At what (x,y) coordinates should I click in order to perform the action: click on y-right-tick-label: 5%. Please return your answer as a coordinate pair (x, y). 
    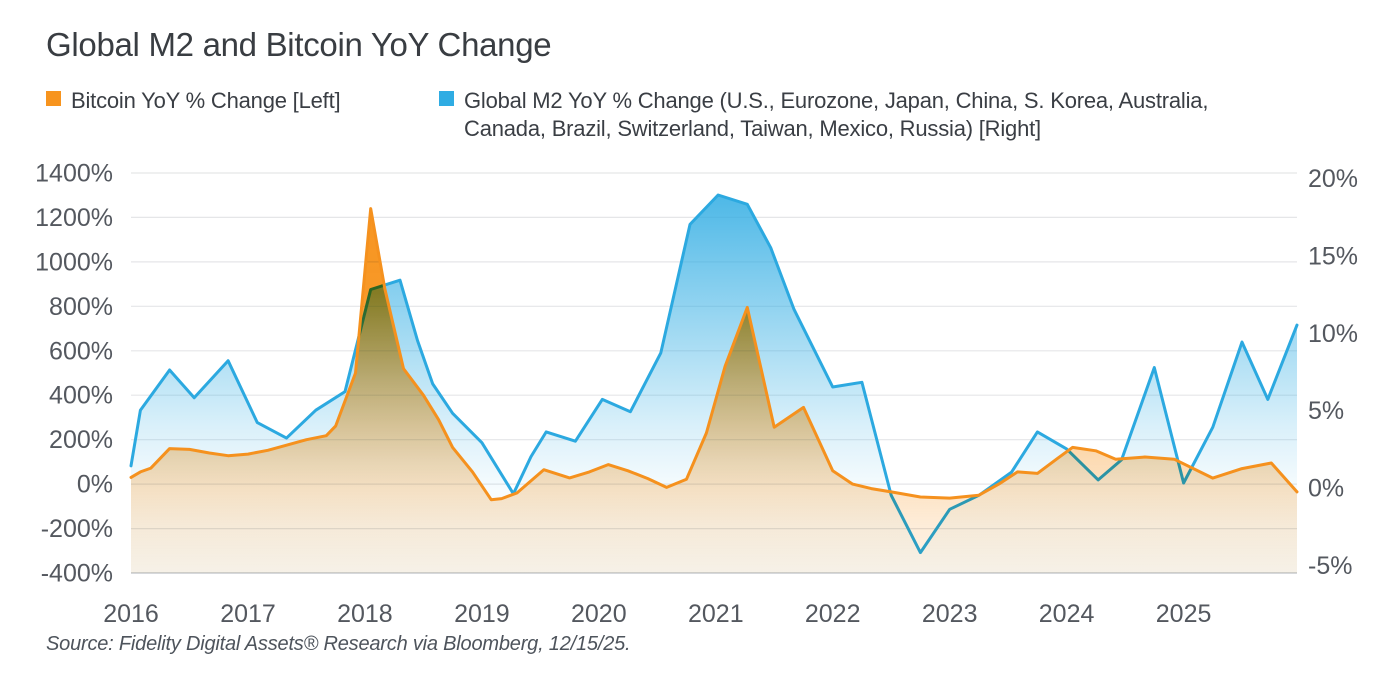
    Looking at the image, I should click on (1326, 411).